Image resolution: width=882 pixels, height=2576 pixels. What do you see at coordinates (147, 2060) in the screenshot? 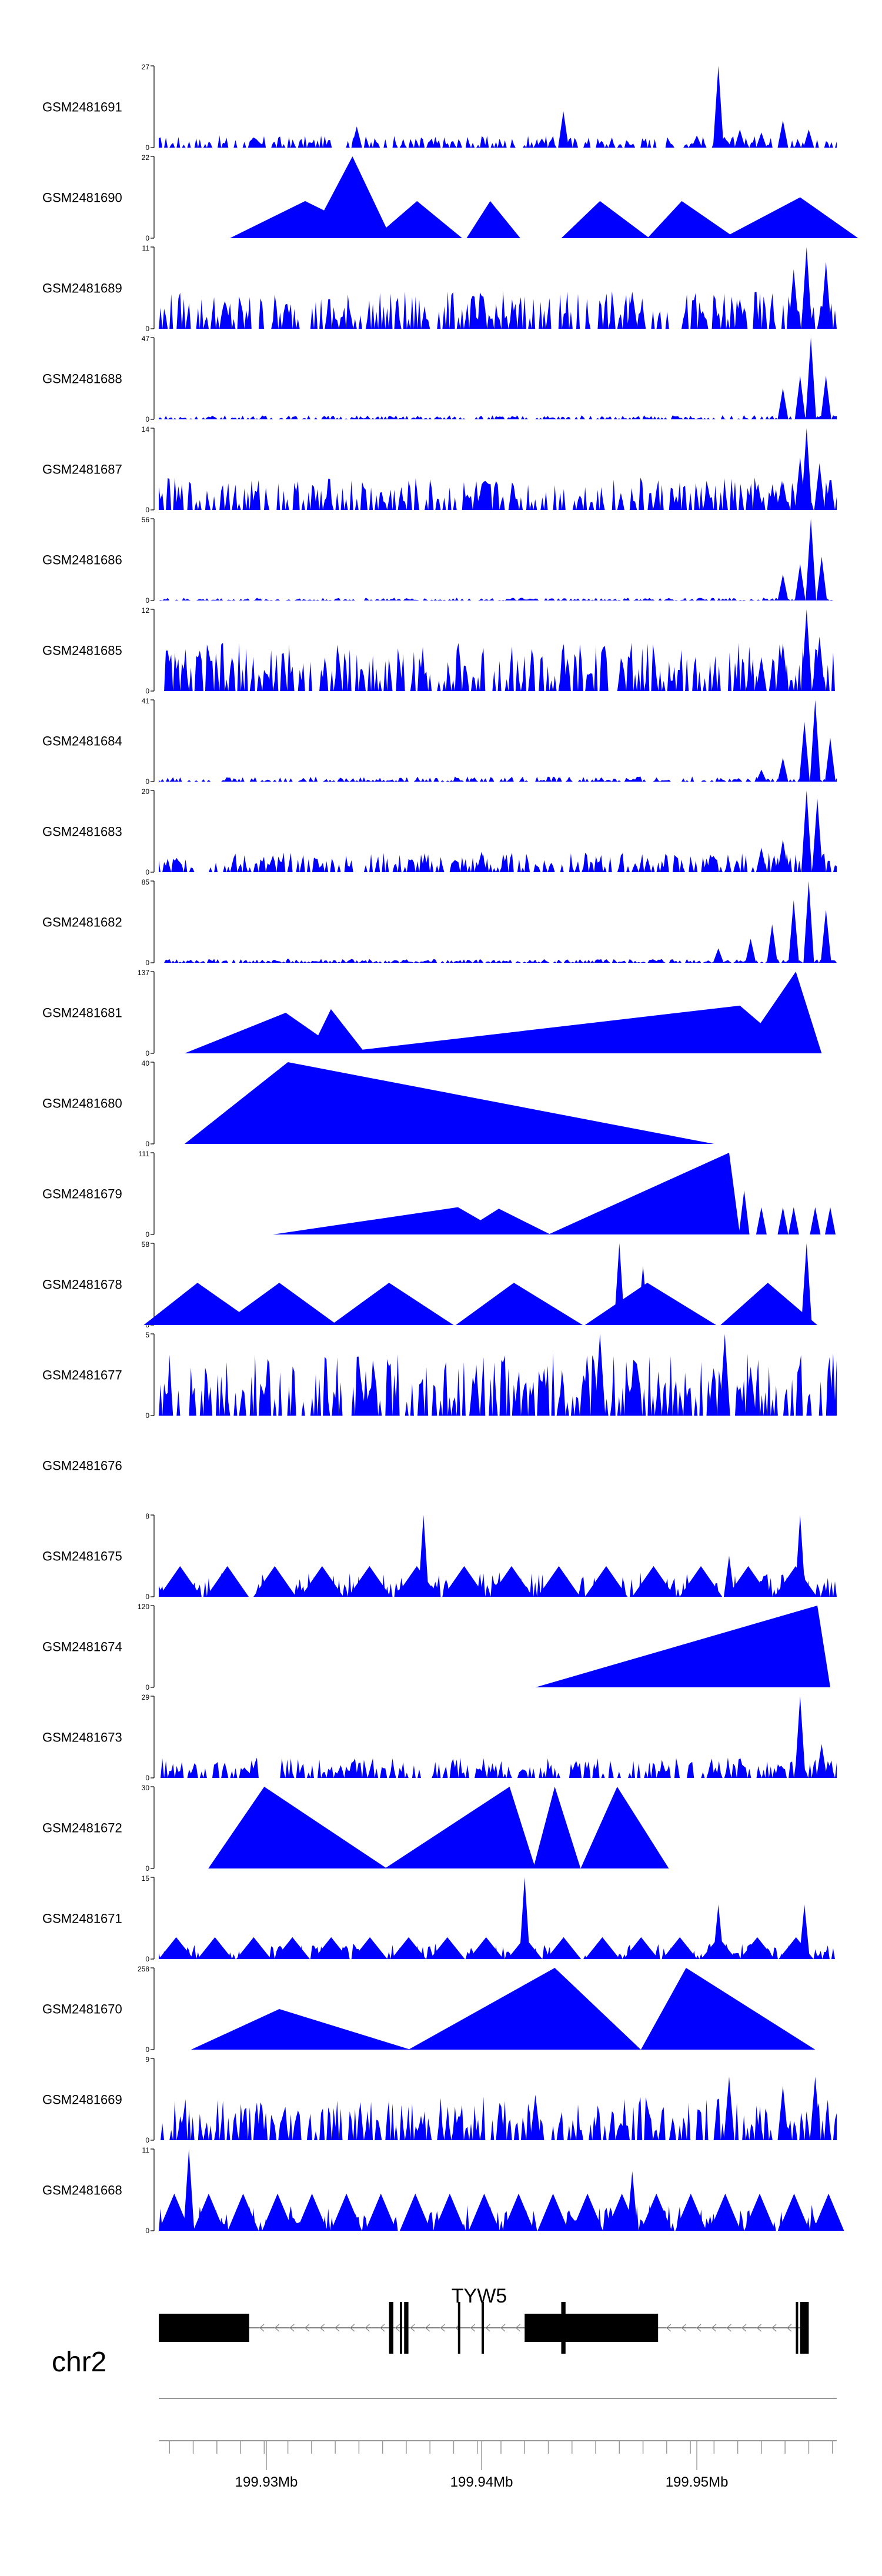
I see `y-max-label: 9` at bounding box center [147, 2060].